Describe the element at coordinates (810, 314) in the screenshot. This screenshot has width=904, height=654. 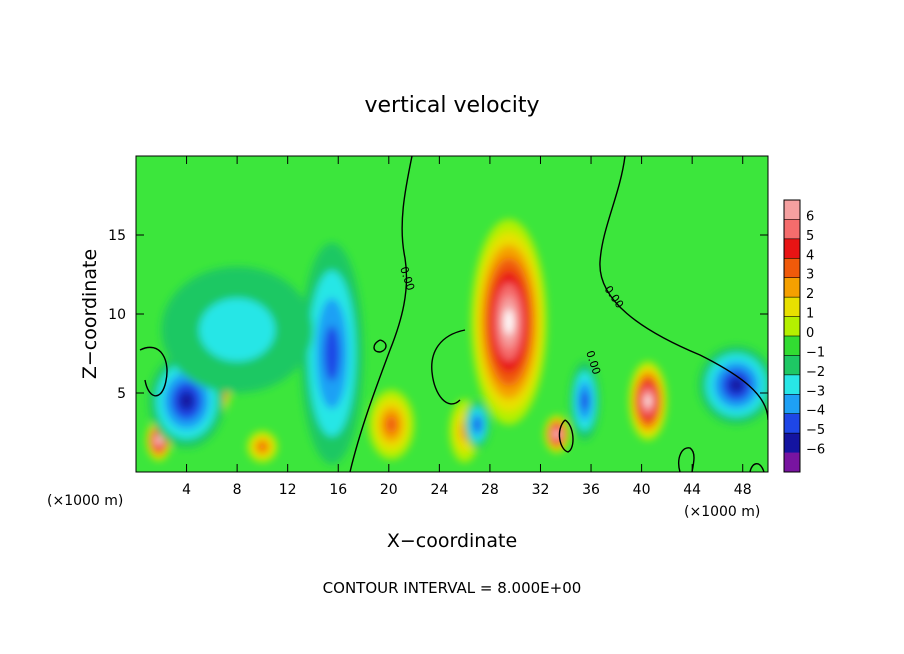
I see `colorbar-label: 1` at that location.